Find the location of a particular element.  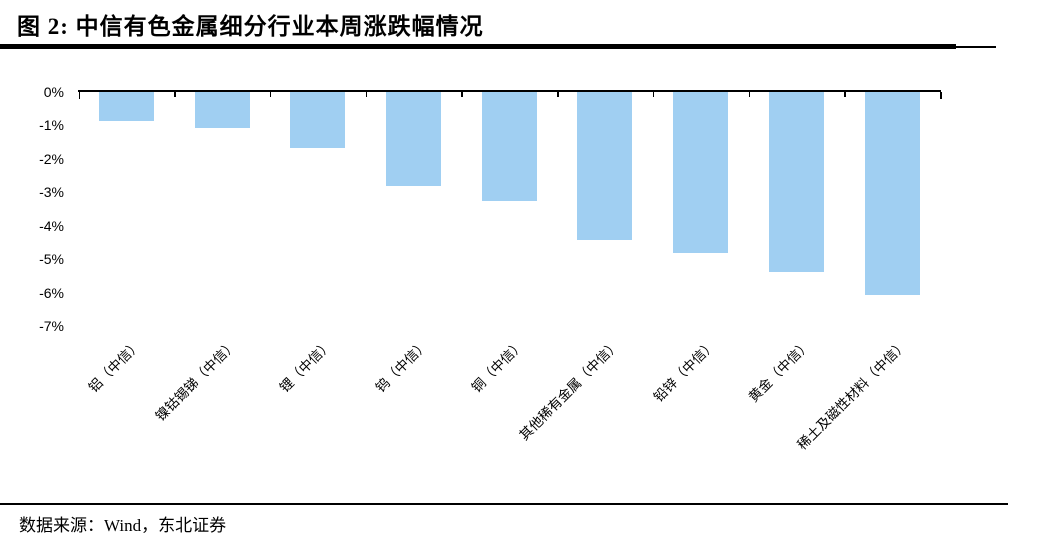

y-axis-label: 0% is located at coordinates (53, 92).